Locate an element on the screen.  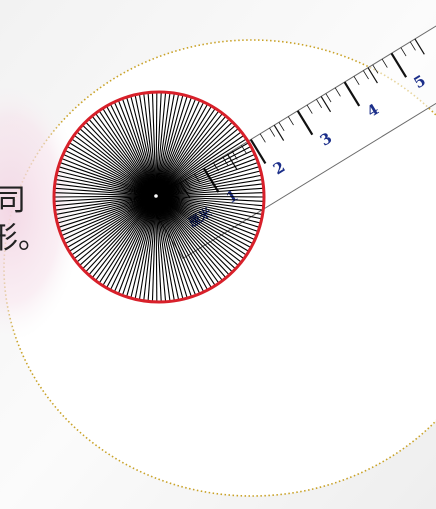
text-fragment-top: 司 is located at coordinates (13, 200).